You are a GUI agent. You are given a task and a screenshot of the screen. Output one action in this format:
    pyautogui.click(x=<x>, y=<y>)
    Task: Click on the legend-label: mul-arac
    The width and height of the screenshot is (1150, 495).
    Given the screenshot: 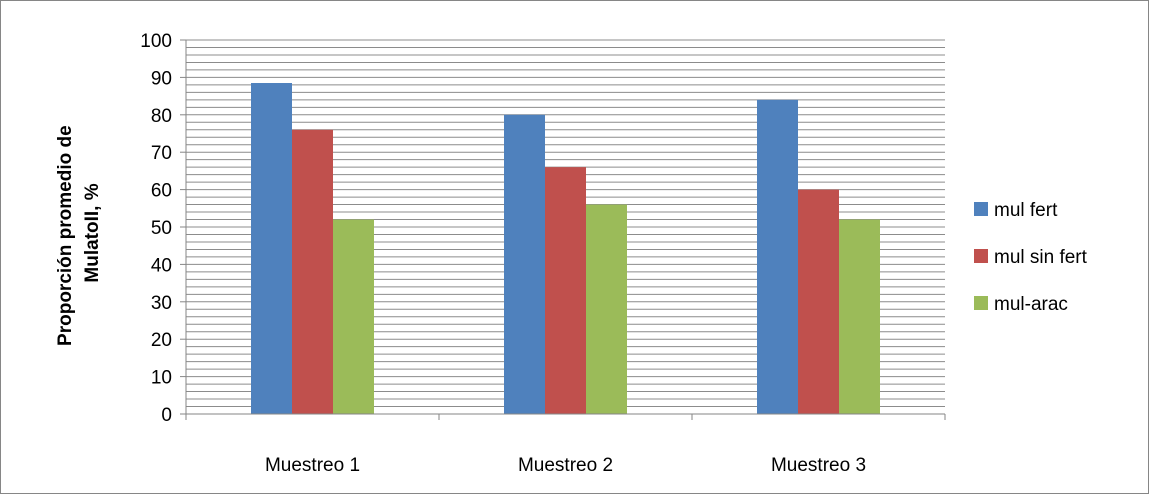 What is the action you would take?
    pyautogui.click(x=1031, y=304)
    